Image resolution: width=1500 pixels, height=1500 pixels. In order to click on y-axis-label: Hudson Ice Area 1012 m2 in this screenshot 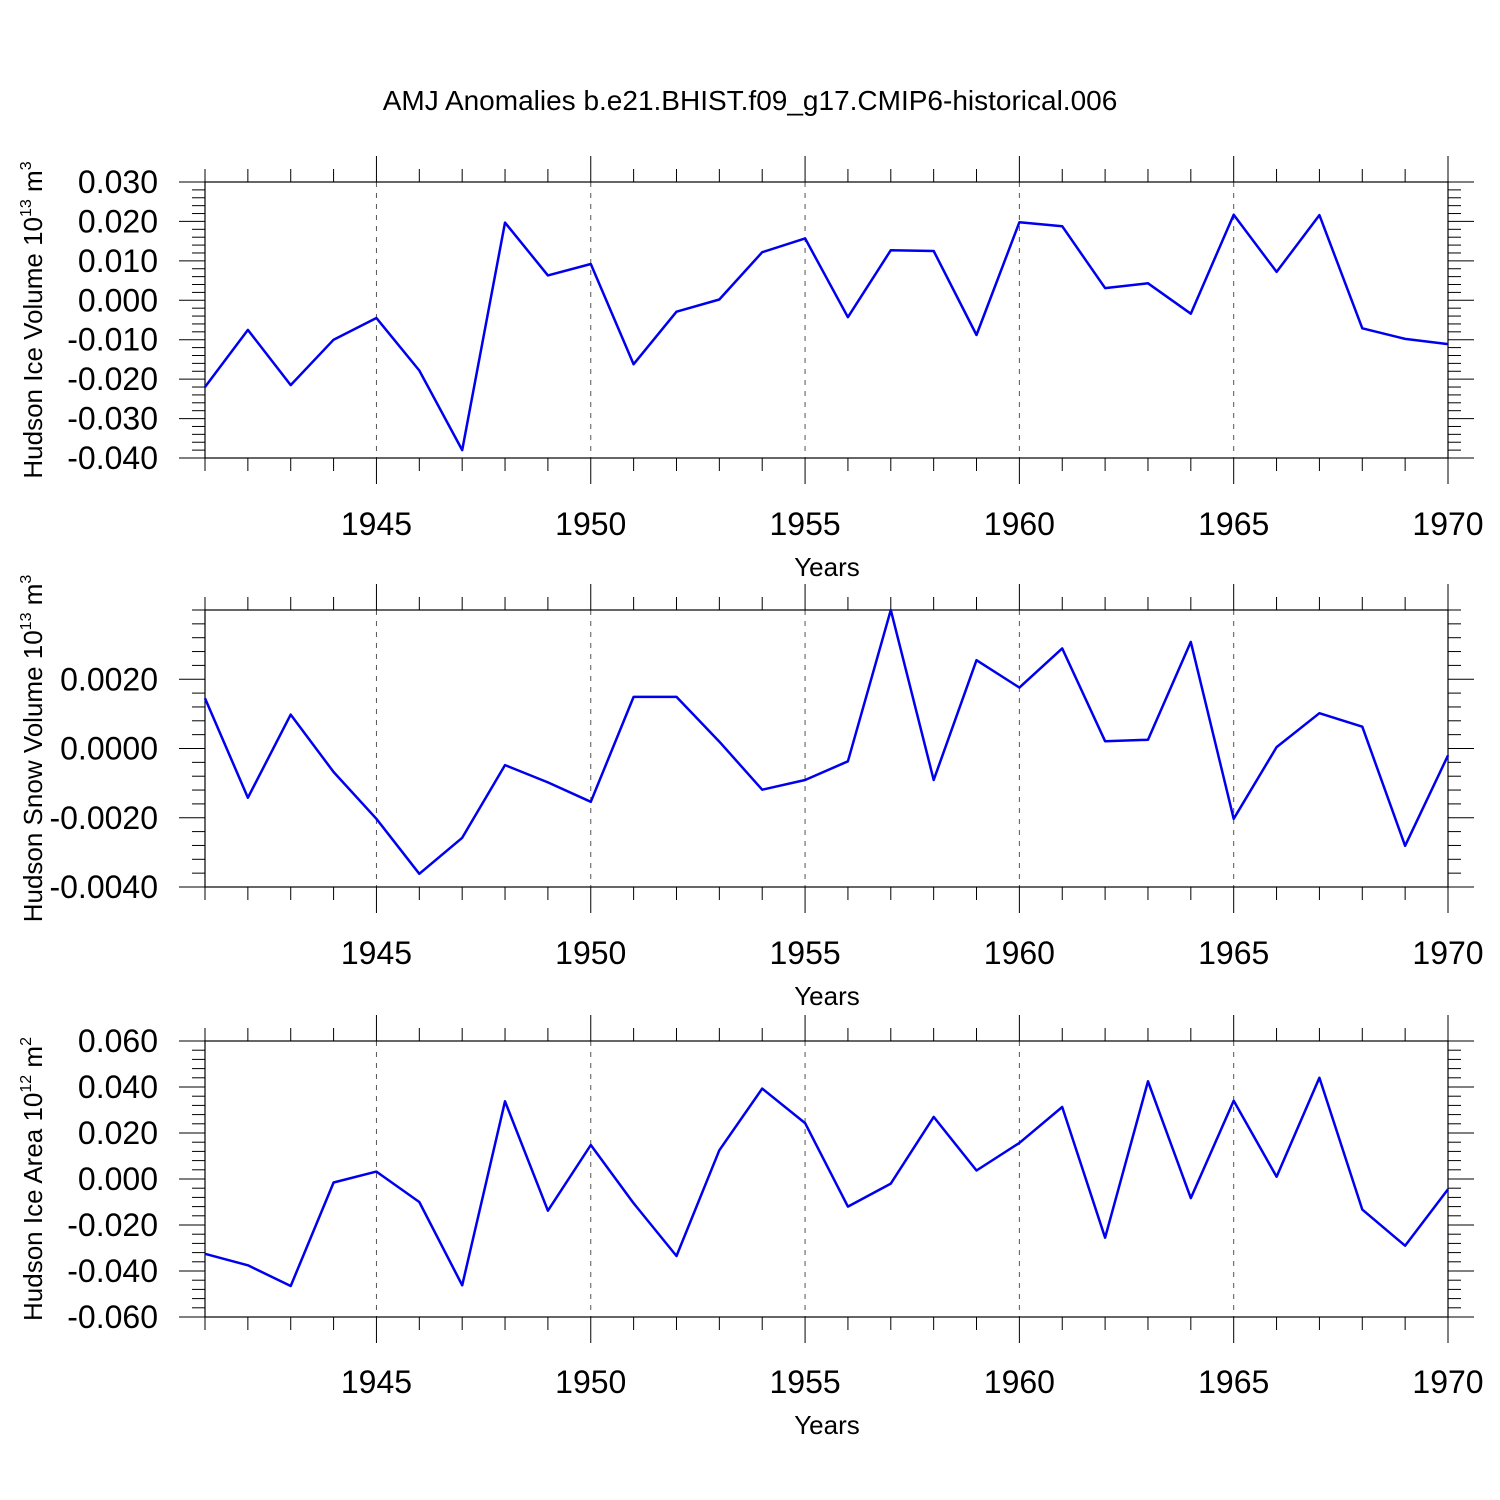, I will do `click(33, 1179)`.